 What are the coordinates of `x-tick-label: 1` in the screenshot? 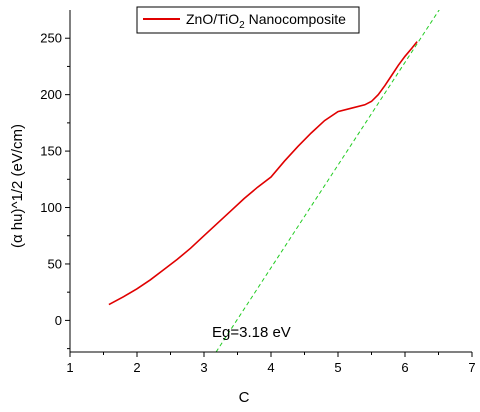 It's located at (69, 367).